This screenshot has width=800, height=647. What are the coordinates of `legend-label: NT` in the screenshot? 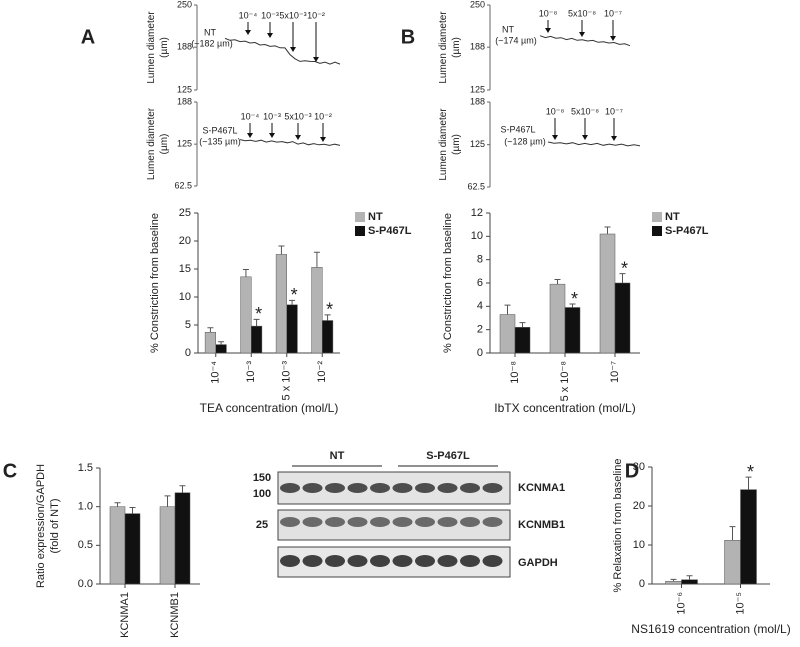 It's located at (375, 217).